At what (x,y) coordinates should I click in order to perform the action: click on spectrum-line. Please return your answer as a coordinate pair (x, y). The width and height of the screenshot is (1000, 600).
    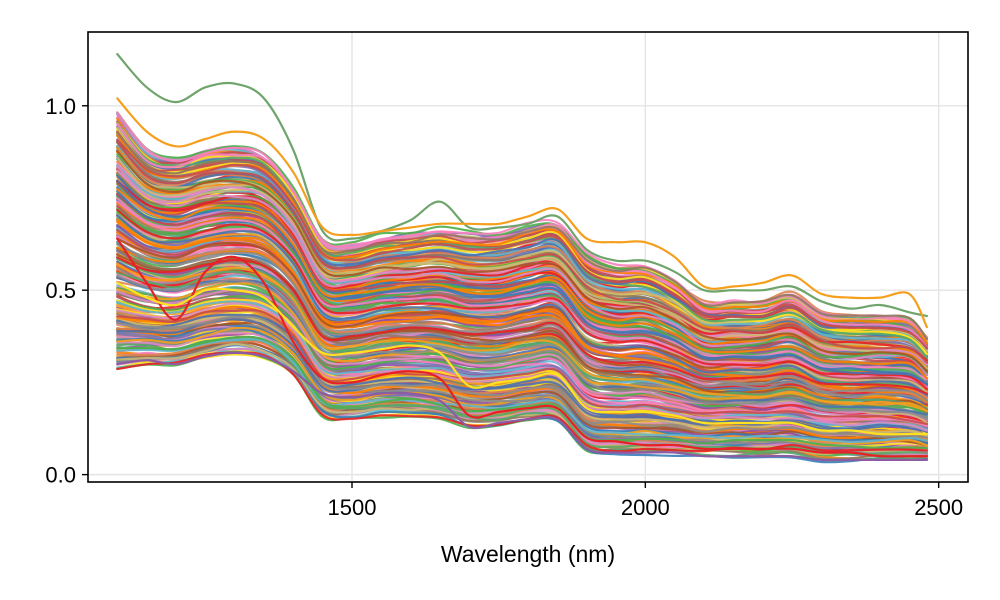
    Looking at the image, I should click on (522, 391).